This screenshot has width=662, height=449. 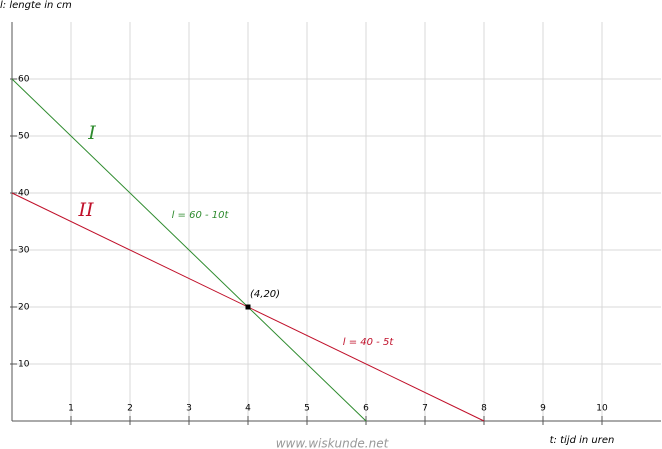 What do you see at coordinates (543, 409) in the screenshot?
I see `x-tick-label: 9` at bounding box center [543, 409].